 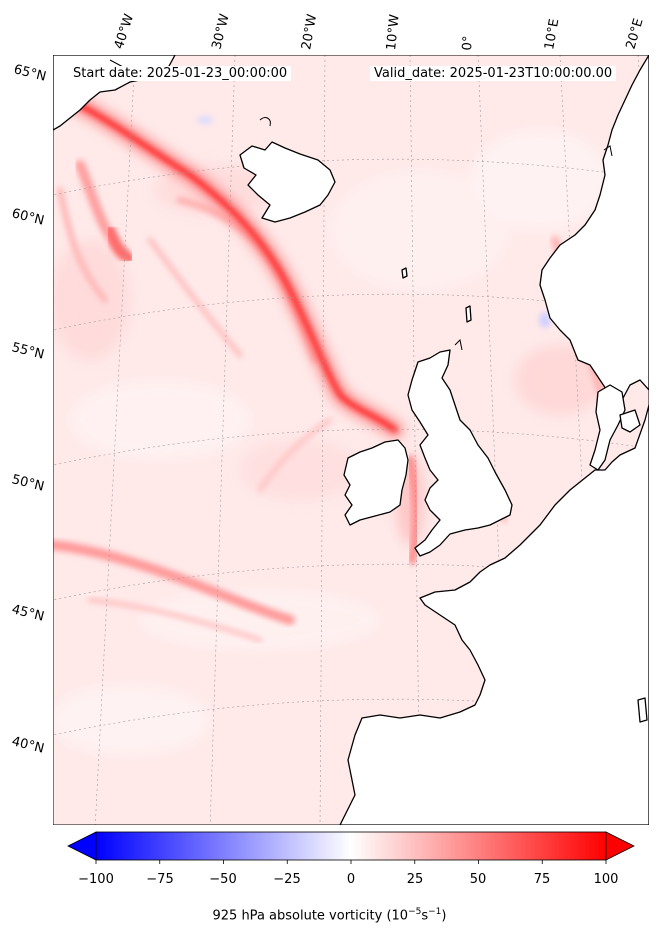 I want to click on colorbar-tick: −100, so click(x=96, y=879).